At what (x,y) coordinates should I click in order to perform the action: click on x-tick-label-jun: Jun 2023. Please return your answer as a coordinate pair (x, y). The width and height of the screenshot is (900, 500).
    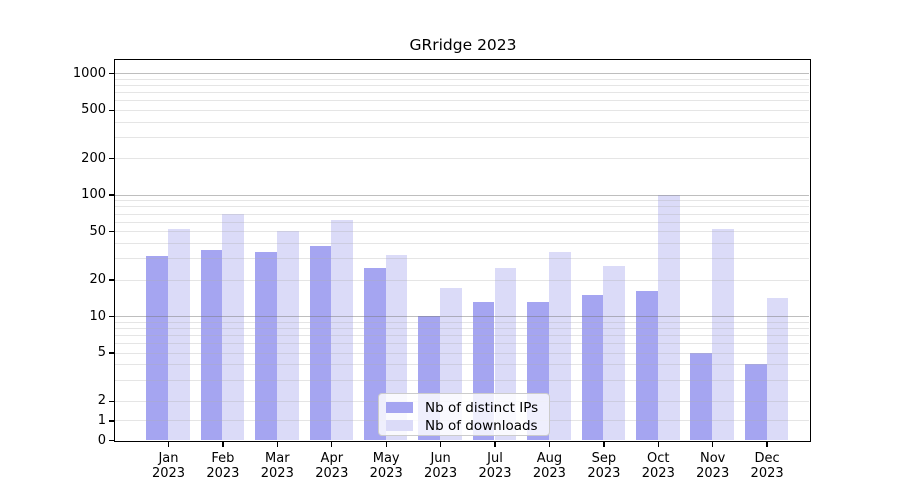
    Looking at the image, I should click on (441, 466).